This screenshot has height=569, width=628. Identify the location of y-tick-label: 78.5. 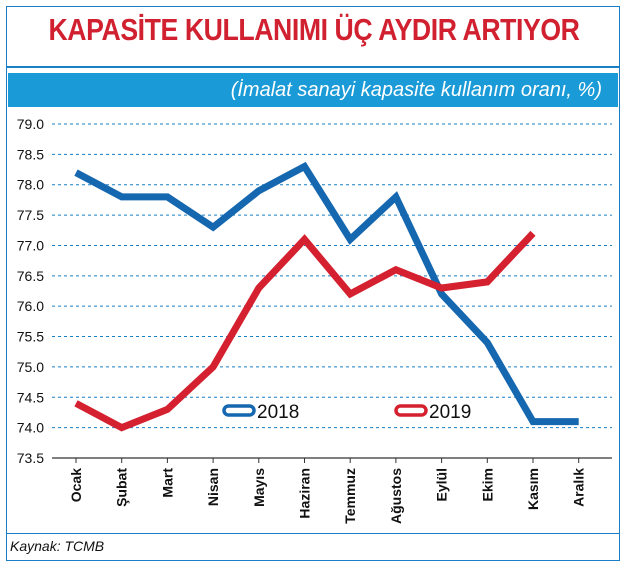
(30, 154).